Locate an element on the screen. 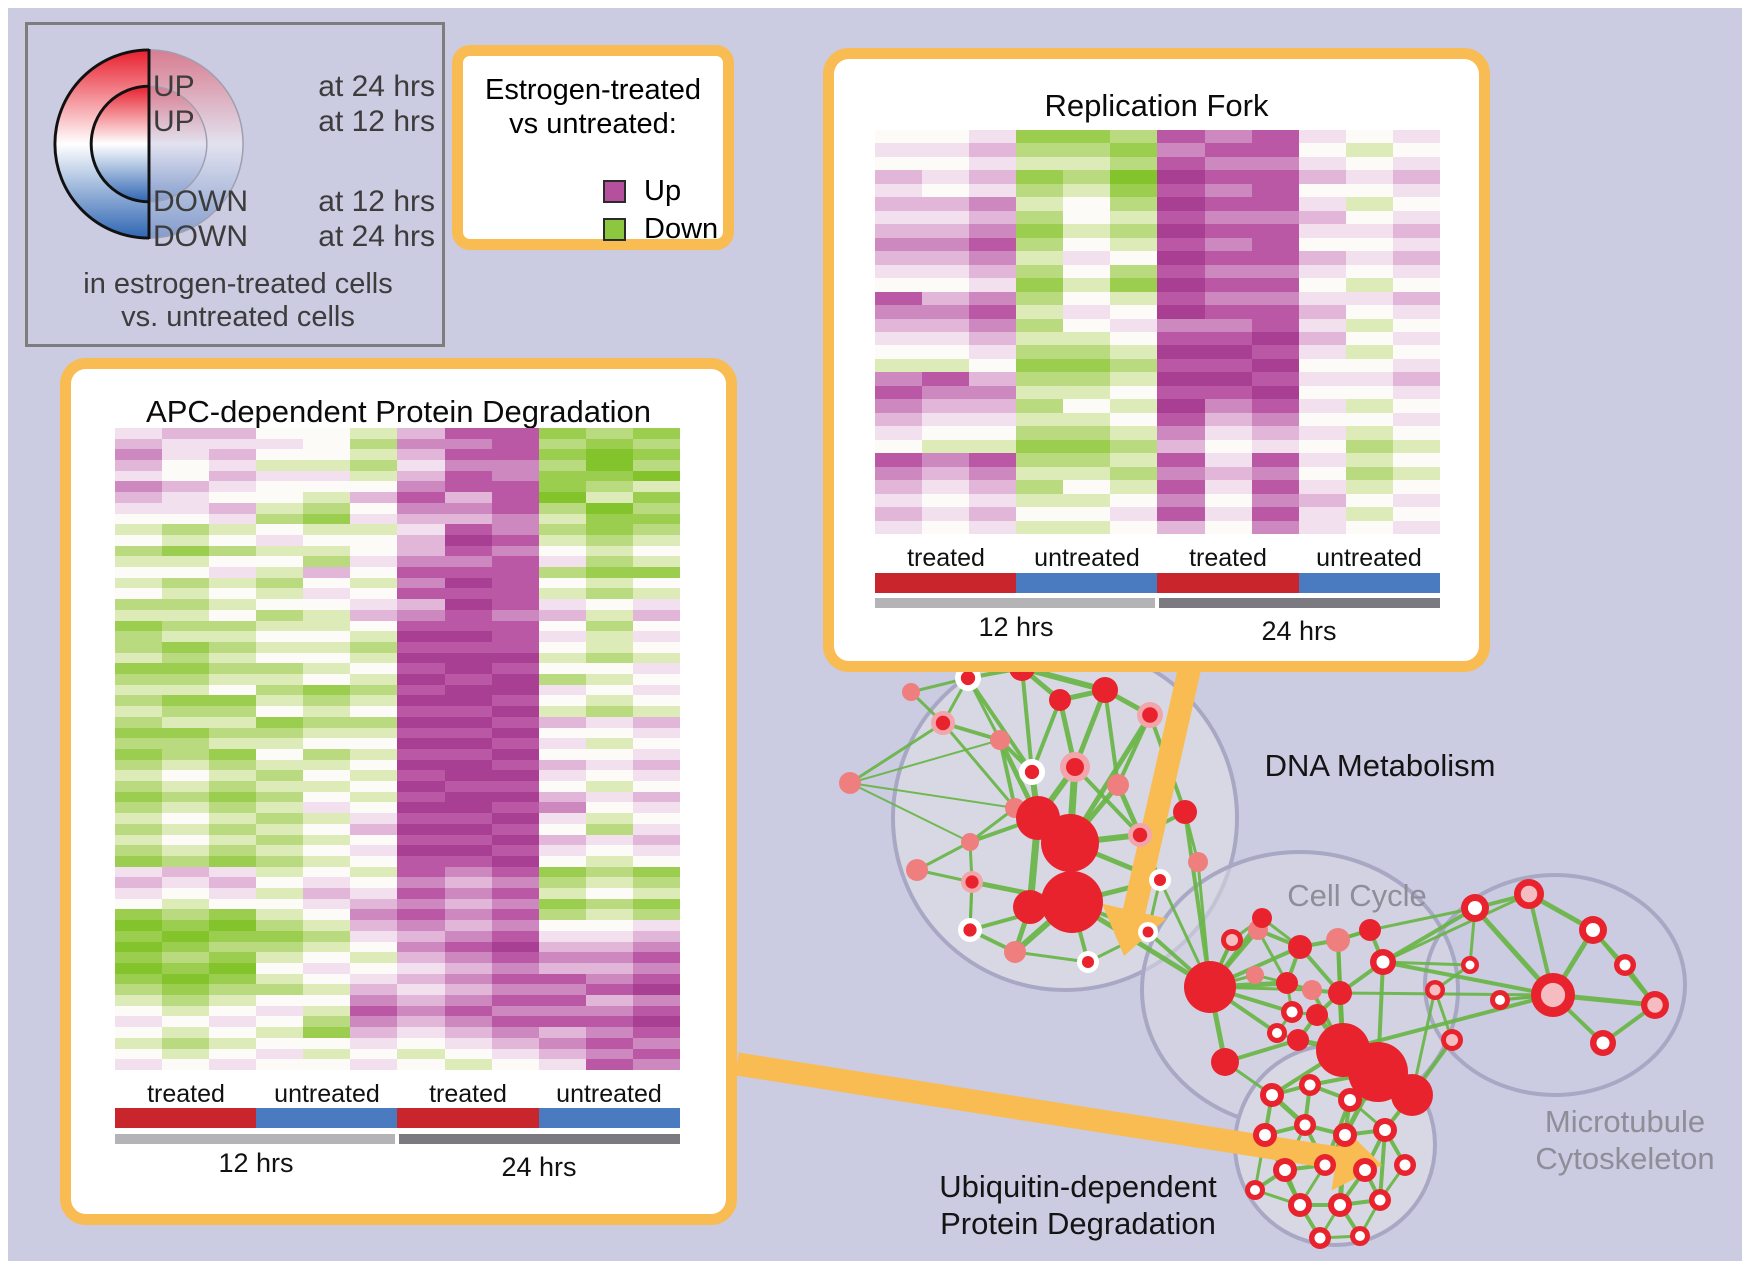  rf-group-label-untreated-12: untreated is located at coordinates (1087, 558).